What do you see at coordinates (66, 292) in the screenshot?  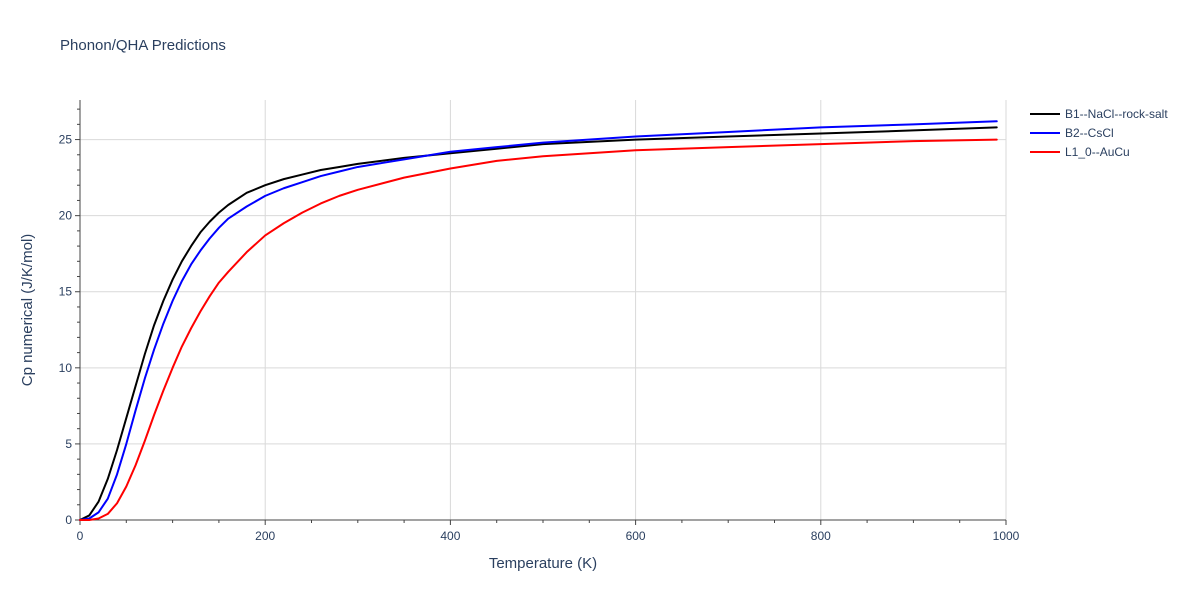 I see `y-tick-label: 15` at bounding box center [66, 292].